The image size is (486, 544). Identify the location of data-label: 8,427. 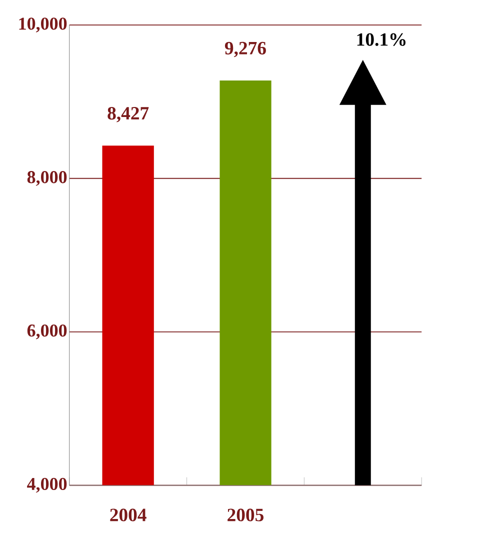
(128, 114).